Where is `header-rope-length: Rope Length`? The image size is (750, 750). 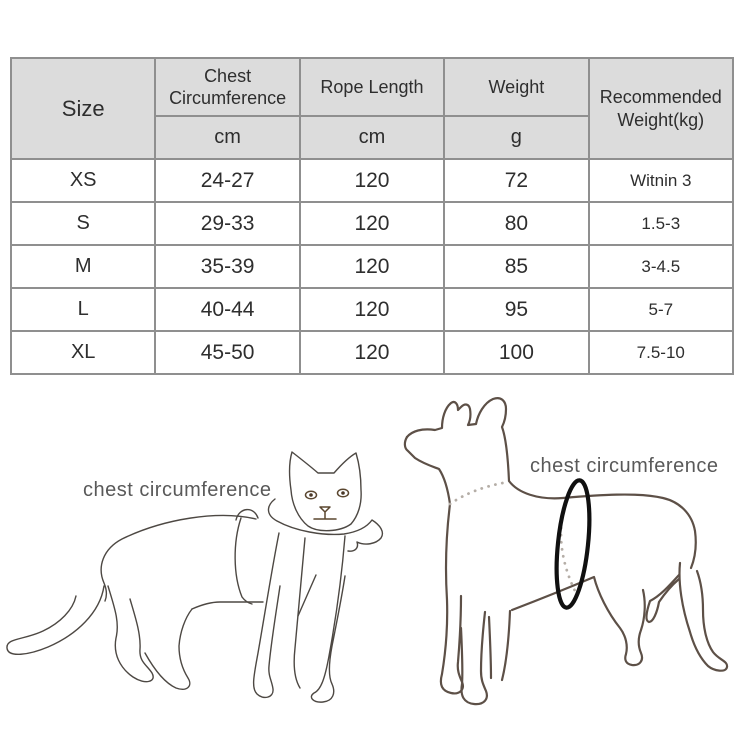 header-rope-length: Rope Length is located at coordinates (372, 87).